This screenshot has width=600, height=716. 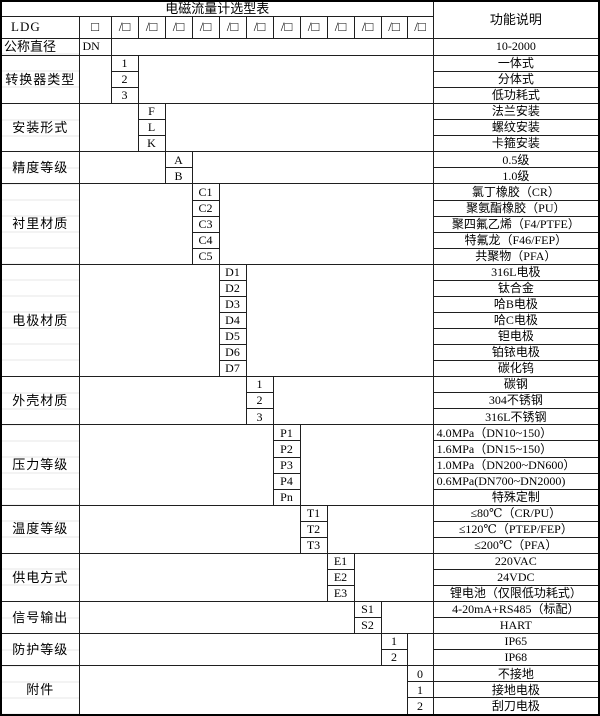 What do you see at coordinates (40, 465) in the screenshot?
I see `category-label: 压力等级` at bounding box center [40, 465].